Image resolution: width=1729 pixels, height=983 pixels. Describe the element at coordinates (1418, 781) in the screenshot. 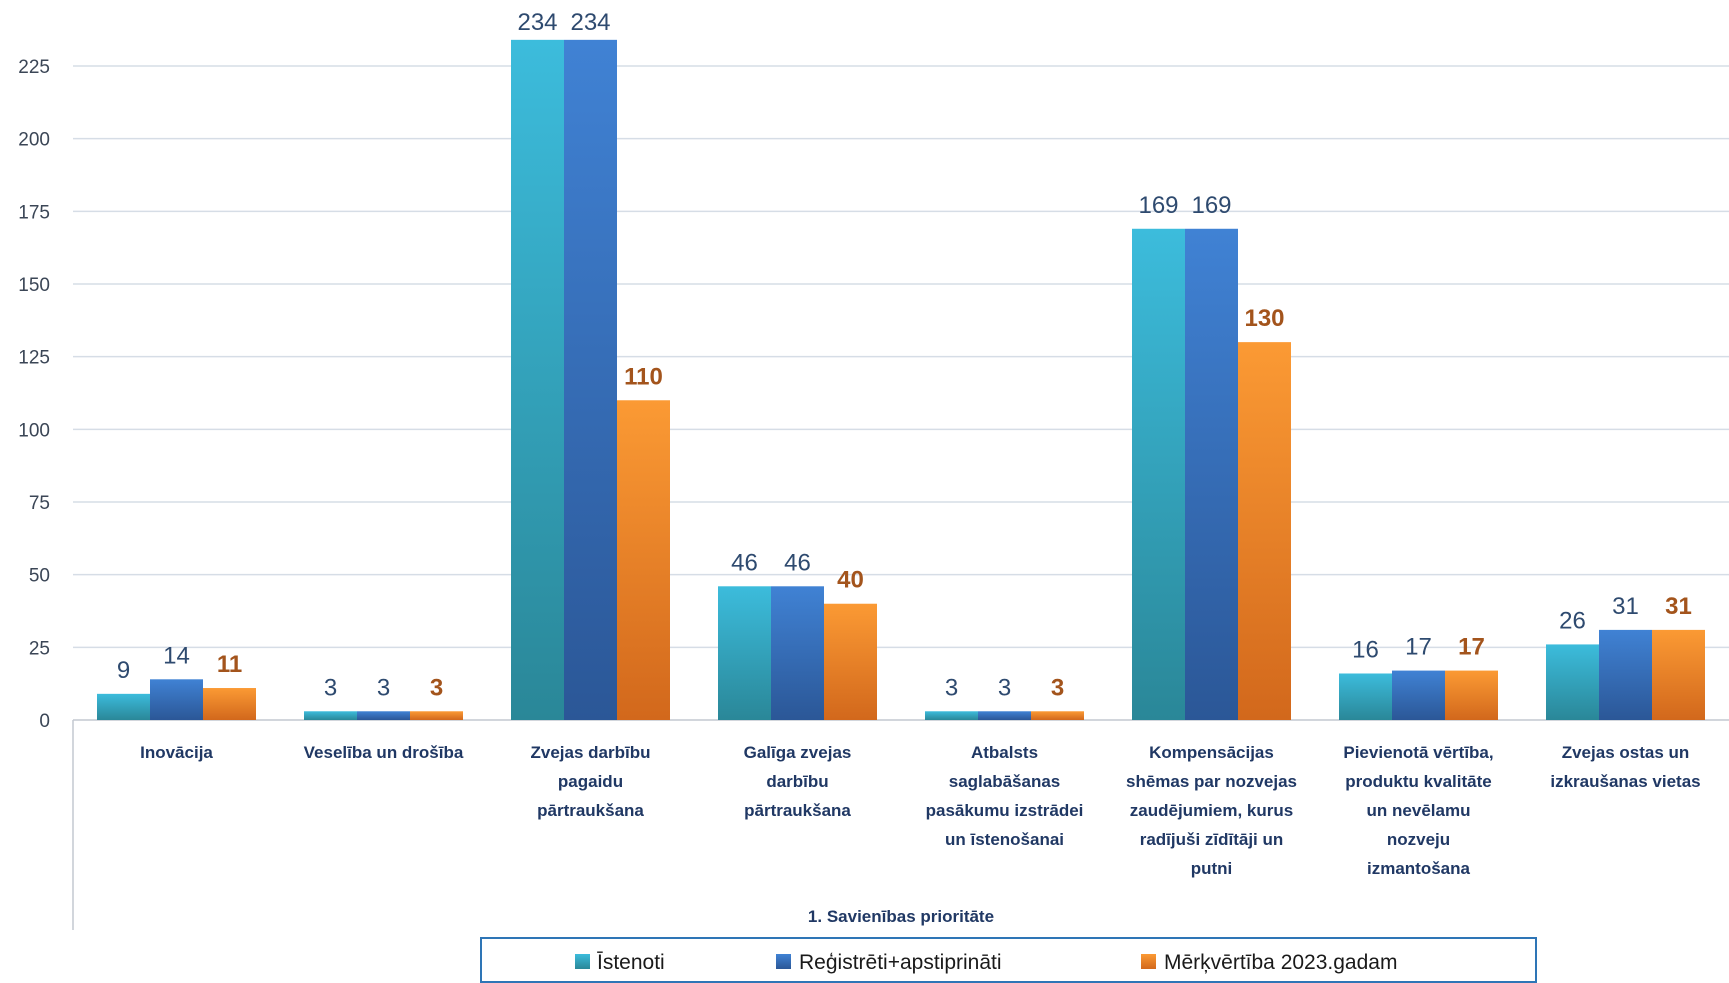

I see `x-axis-category-label-line: produktu kvalitāte` at that location.